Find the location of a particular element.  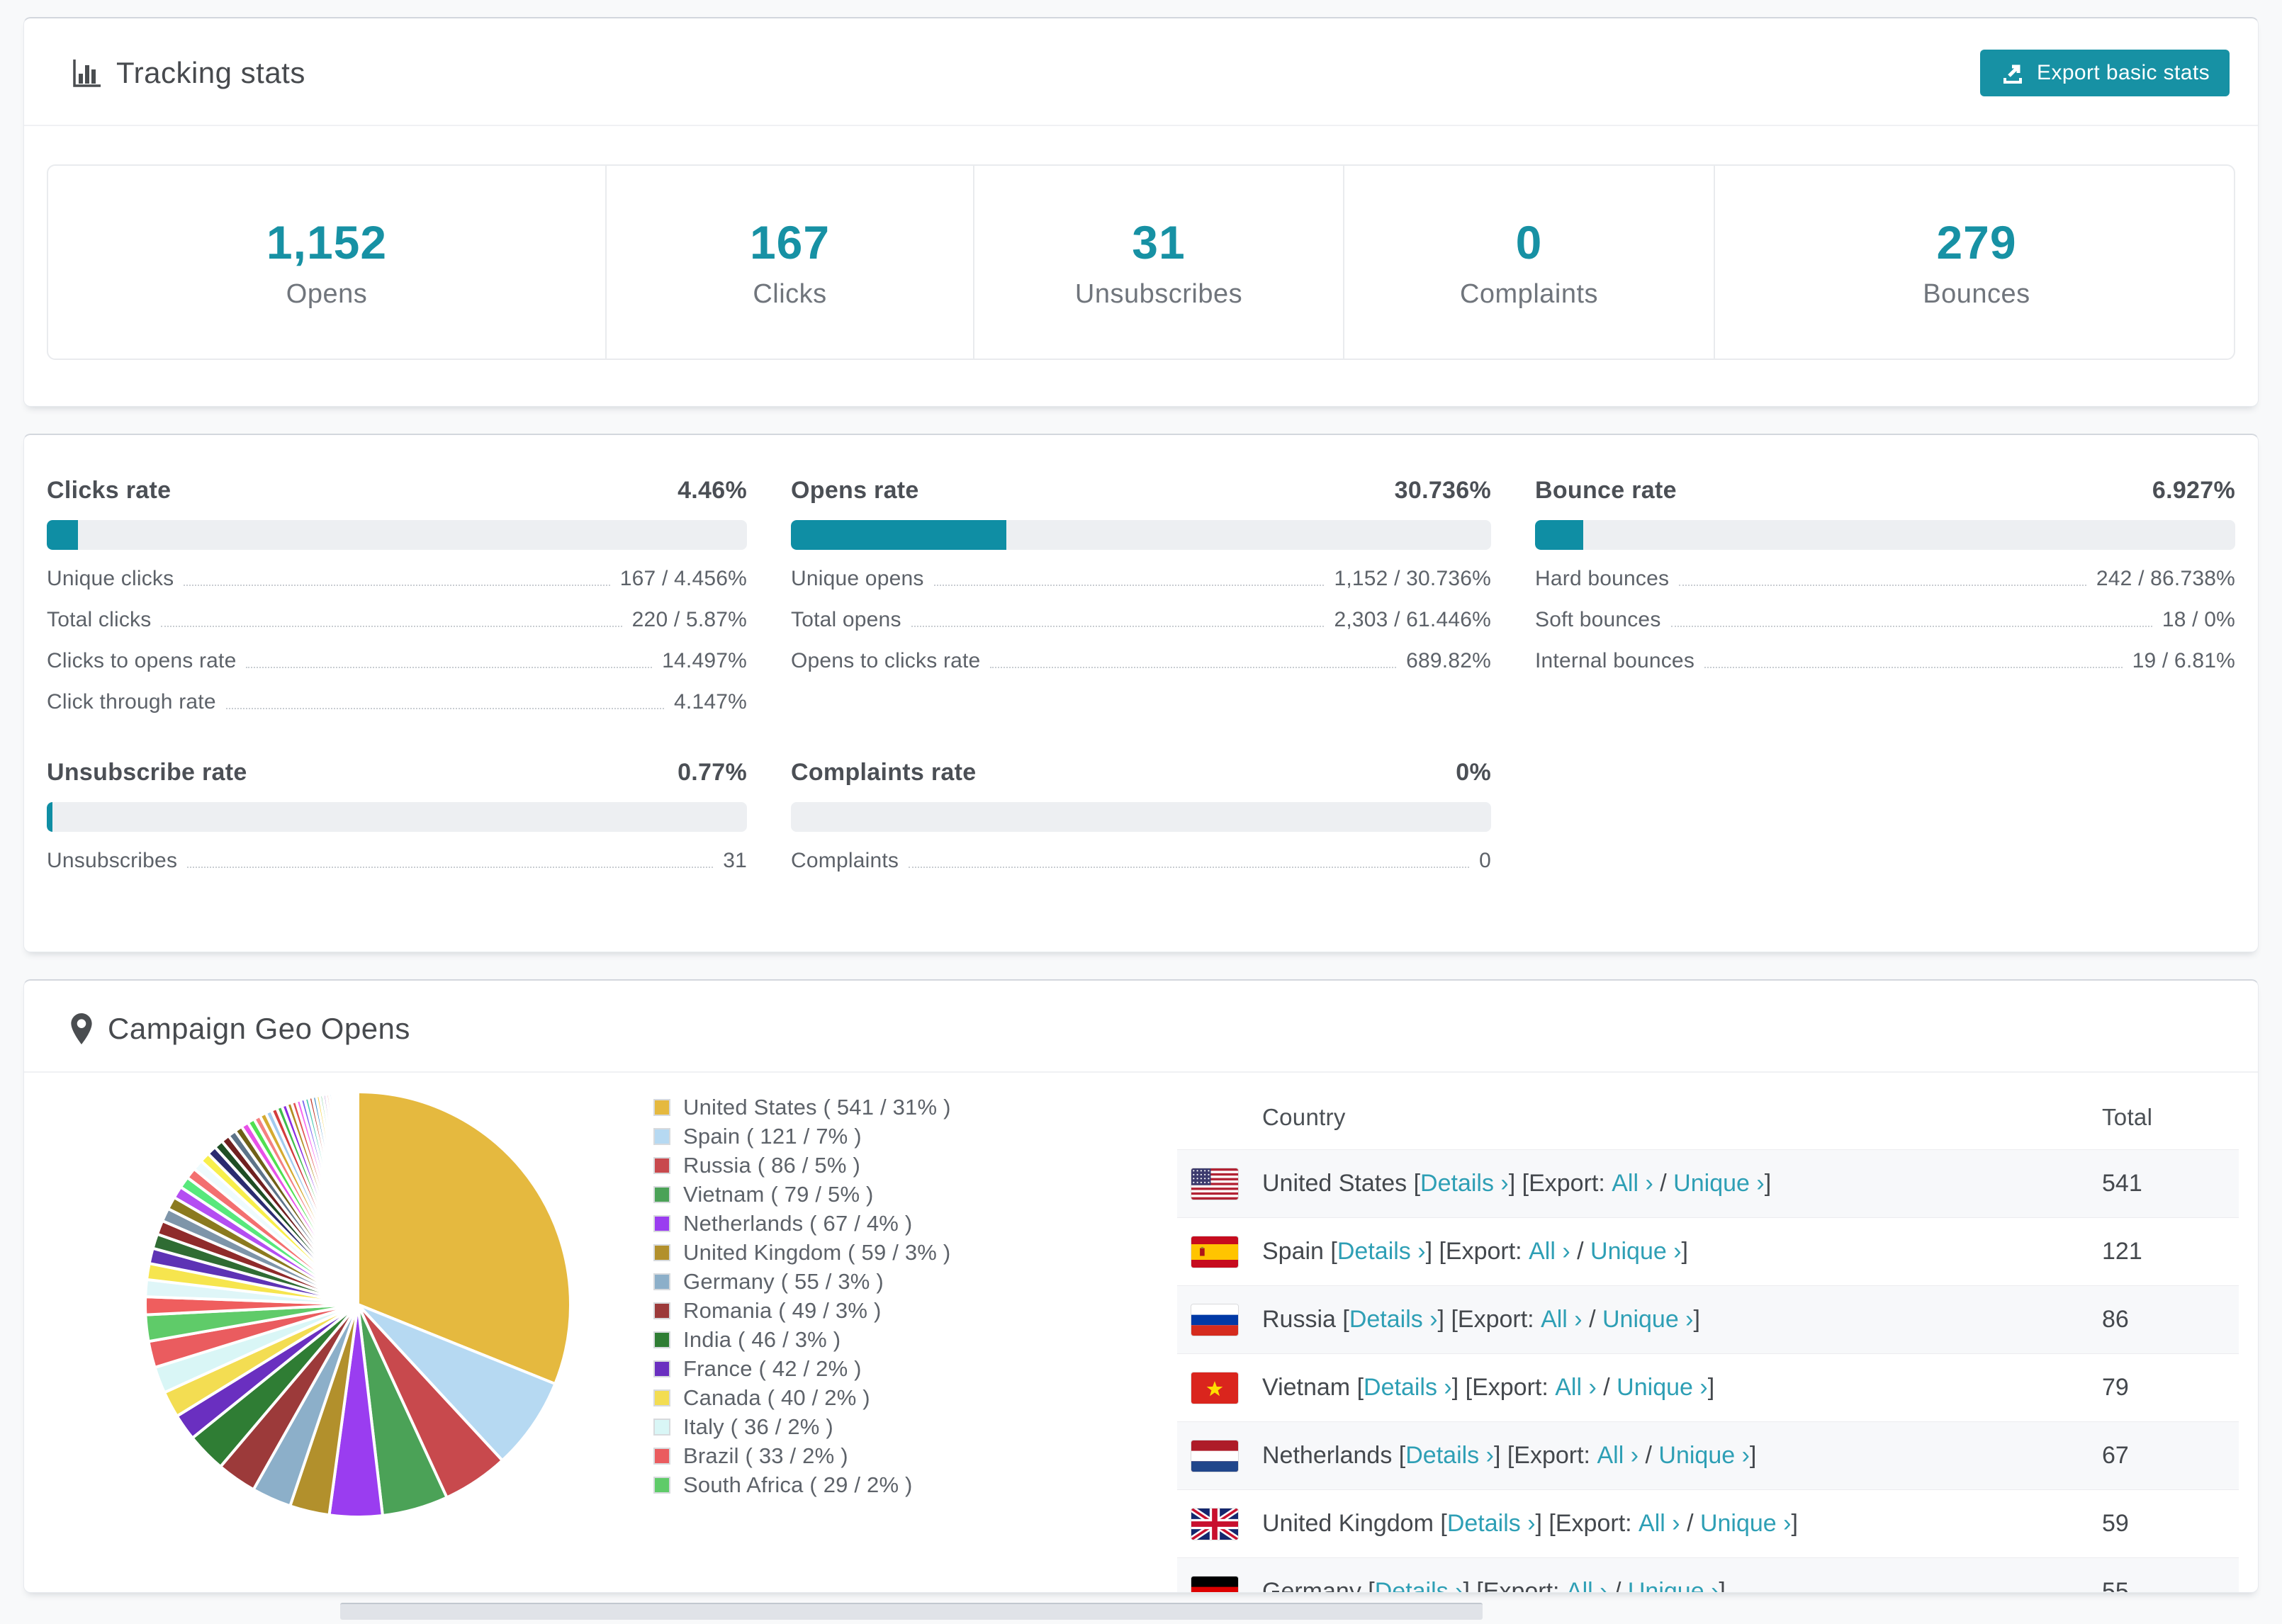

export-basic-stats-button: Export basic stats is located at coordinates (2105, 73).